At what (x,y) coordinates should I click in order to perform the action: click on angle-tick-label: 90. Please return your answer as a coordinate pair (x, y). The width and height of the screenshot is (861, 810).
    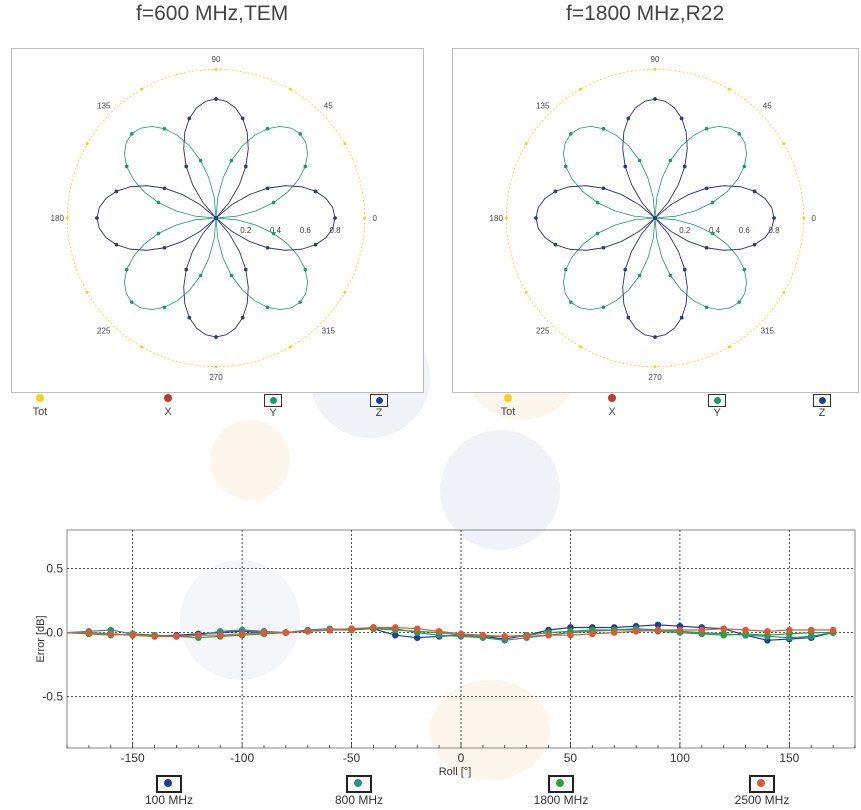
    Looking at the image, I should click on (216, 59).